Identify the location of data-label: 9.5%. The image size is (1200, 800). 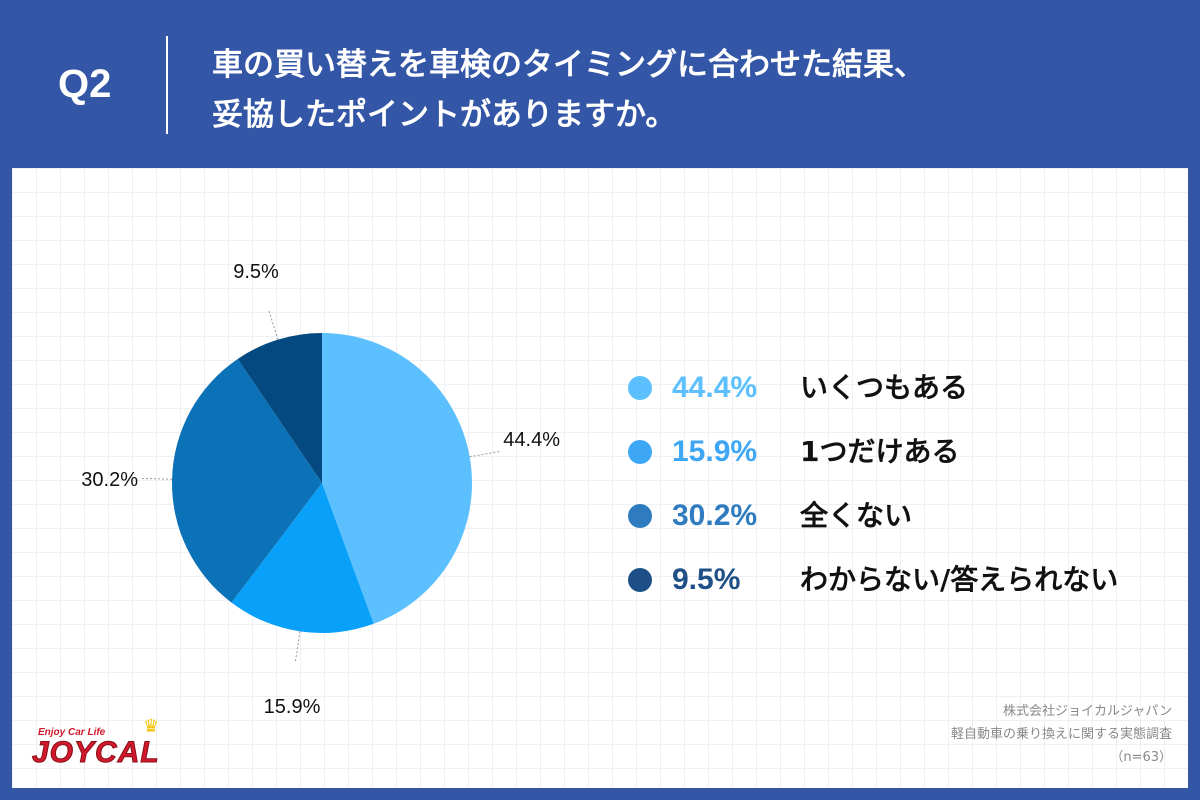
(256, 272).